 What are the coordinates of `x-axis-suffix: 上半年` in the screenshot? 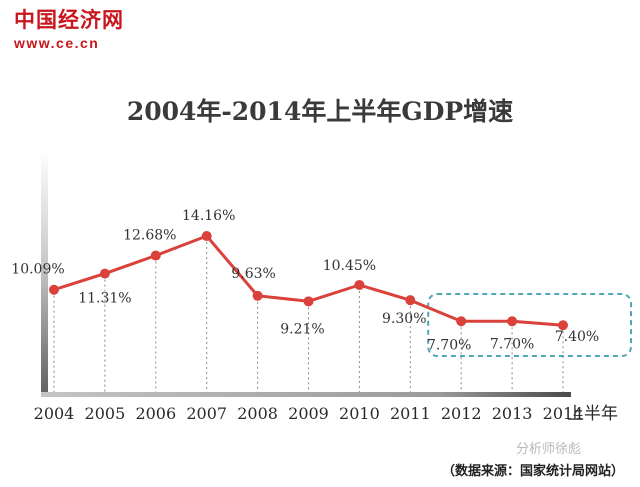 It's located at (592, 414).